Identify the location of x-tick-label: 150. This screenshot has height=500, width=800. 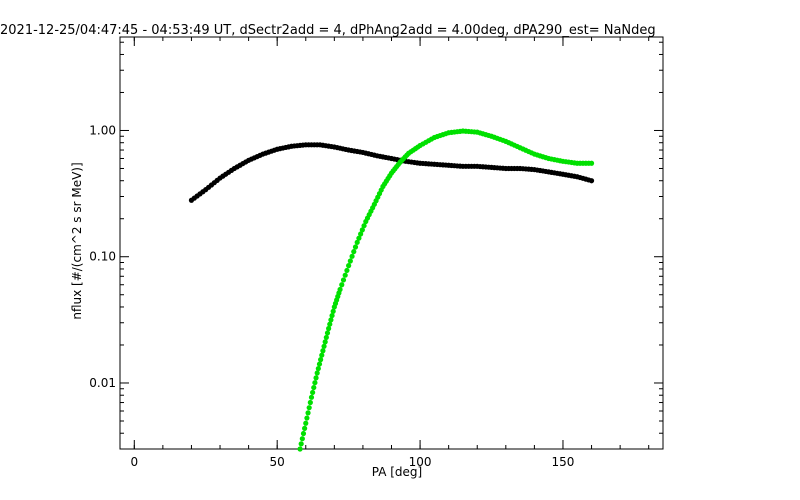
(563, 462).